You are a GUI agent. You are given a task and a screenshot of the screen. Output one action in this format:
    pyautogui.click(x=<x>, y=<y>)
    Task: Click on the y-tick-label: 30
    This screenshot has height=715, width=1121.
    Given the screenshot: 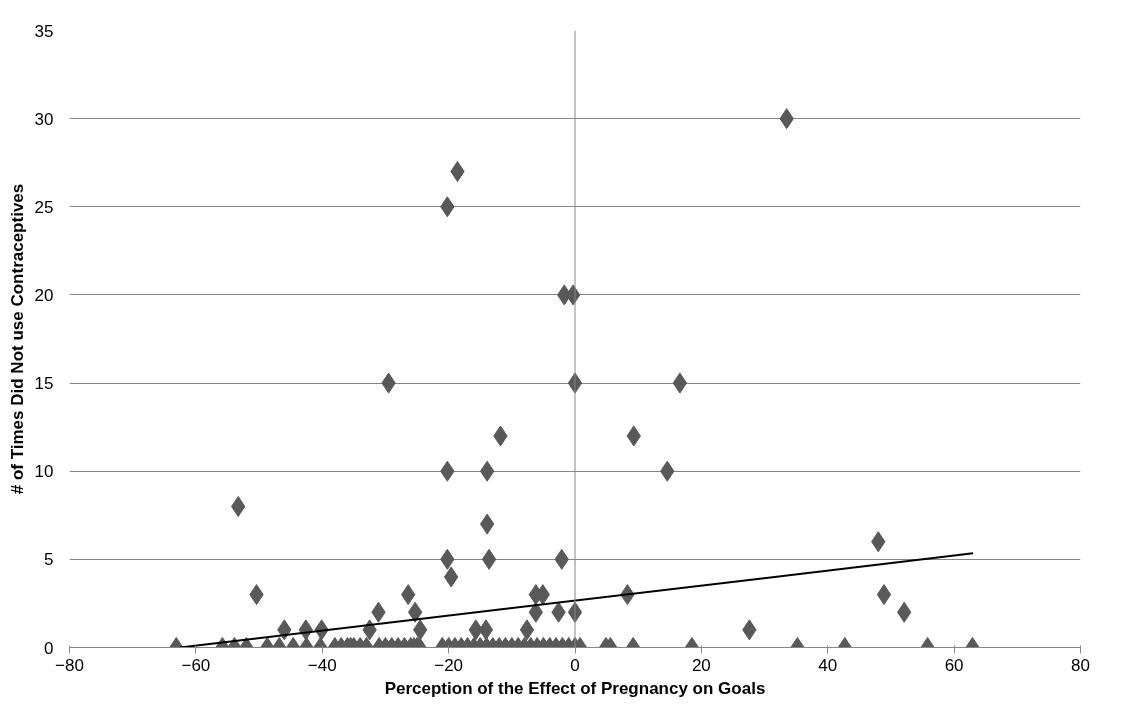 What is the action you would take?
    pyautogui.click(x=44, y=119)
    